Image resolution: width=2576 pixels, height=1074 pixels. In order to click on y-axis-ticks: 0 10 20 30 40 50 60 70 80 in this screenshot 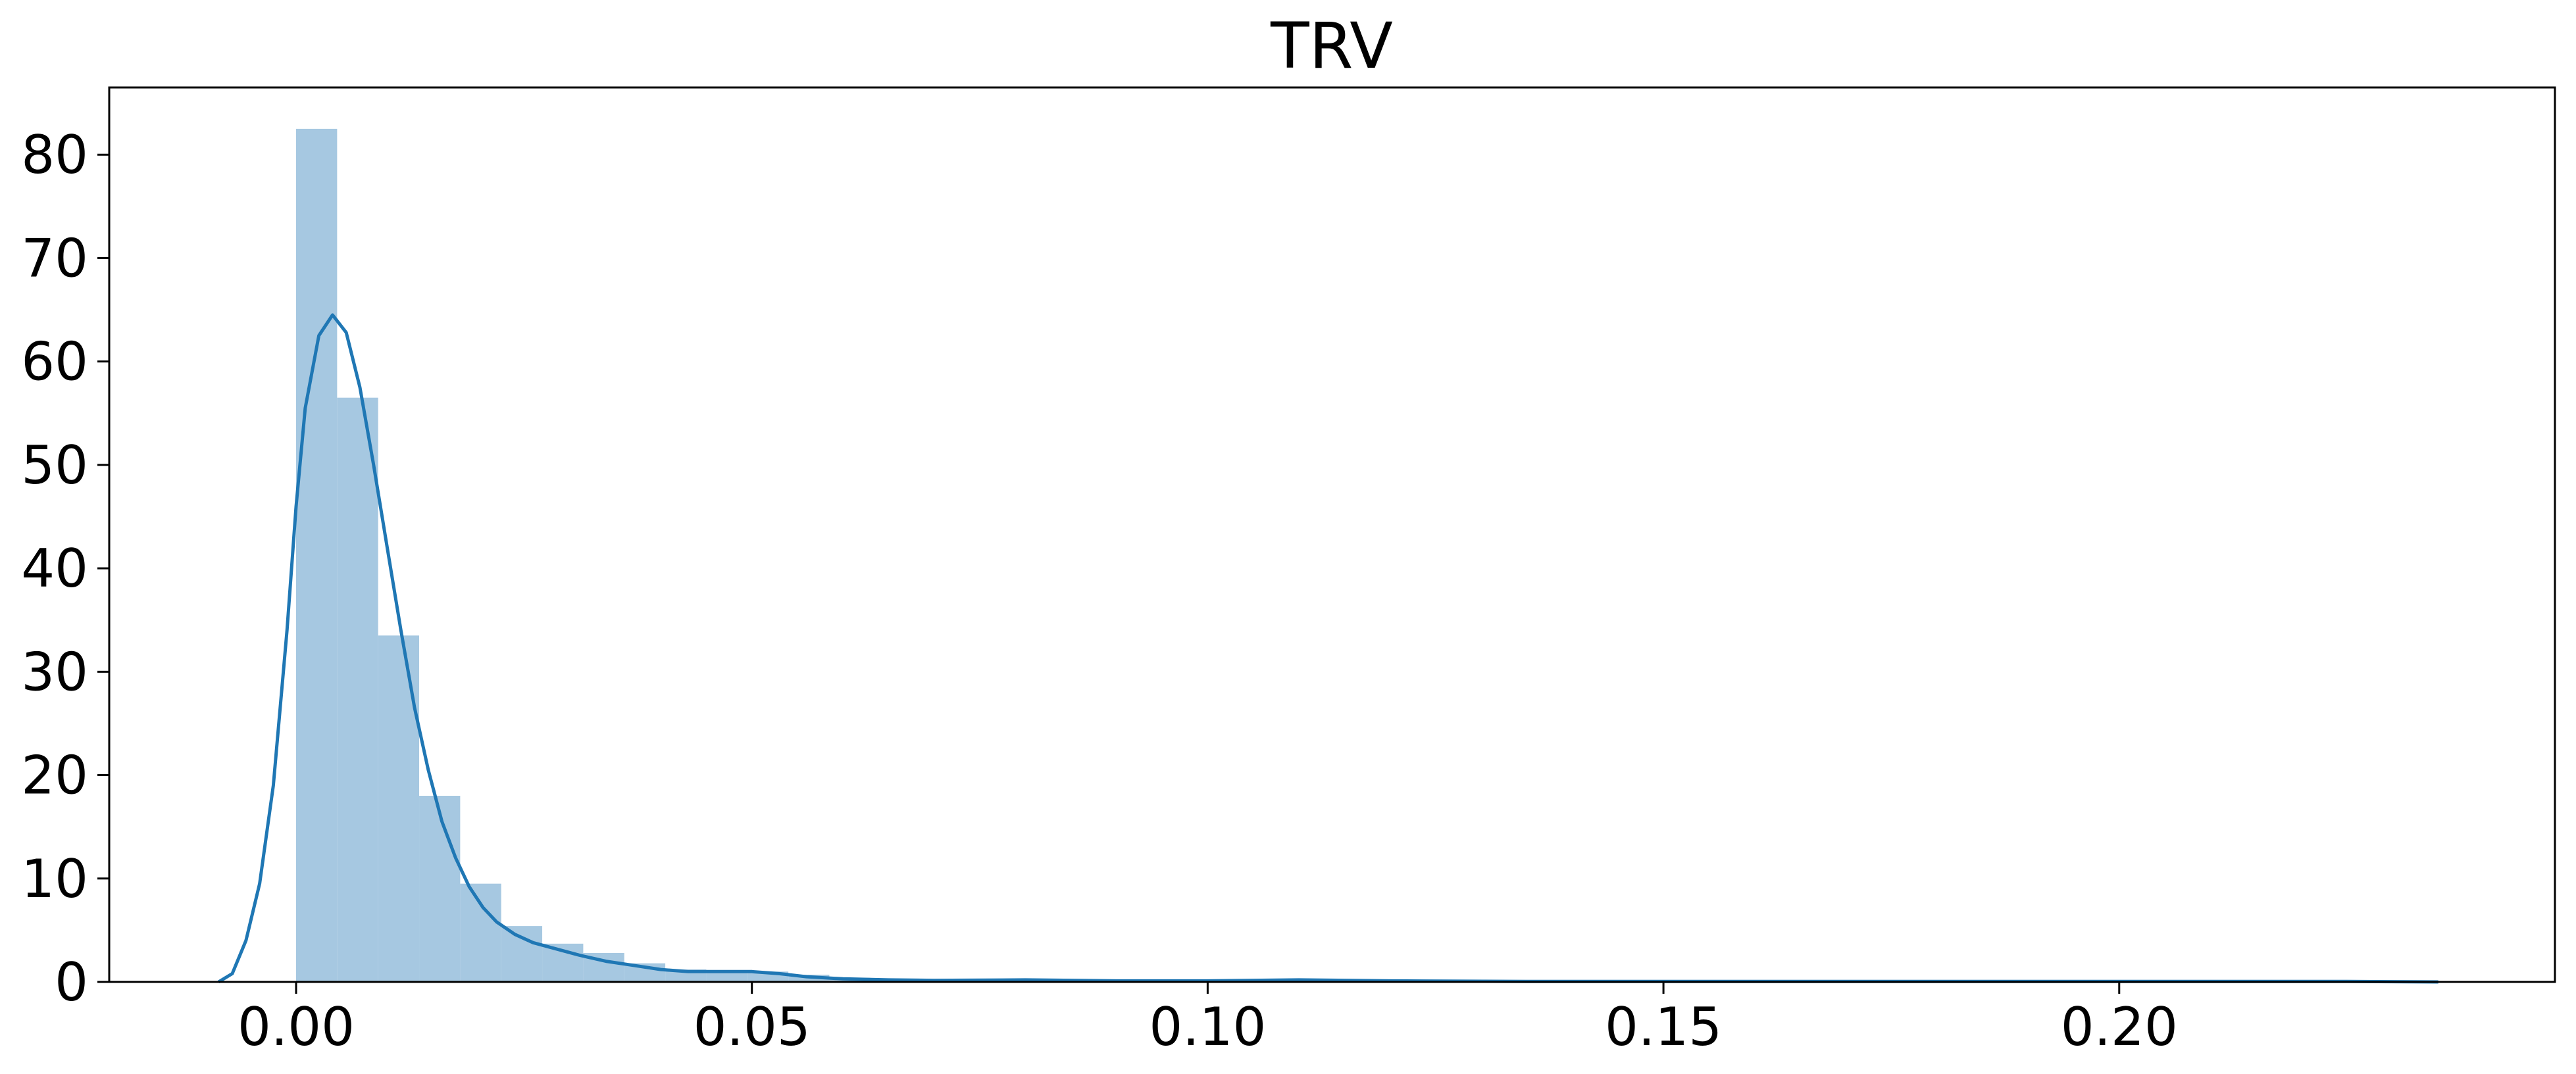, I will do `click(65, 568)`.